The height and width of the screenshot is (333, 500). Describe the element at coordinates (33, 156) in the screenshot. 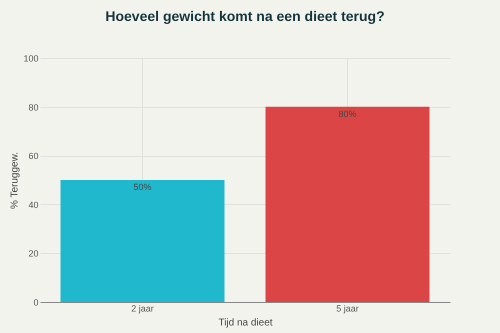

I see `y-tick-label: 60` at that location.